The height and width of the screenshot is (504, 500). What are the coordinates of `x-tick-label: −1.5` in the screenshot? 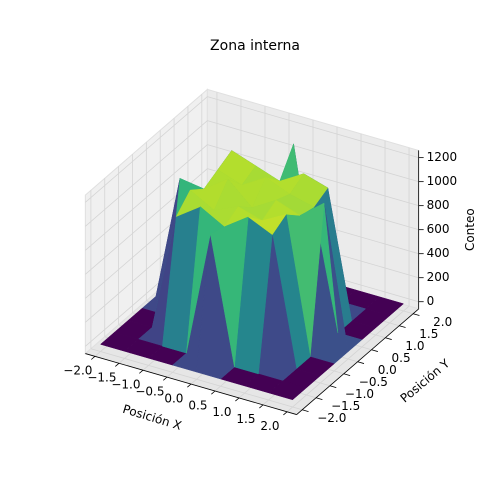 It's located at (101, 378).